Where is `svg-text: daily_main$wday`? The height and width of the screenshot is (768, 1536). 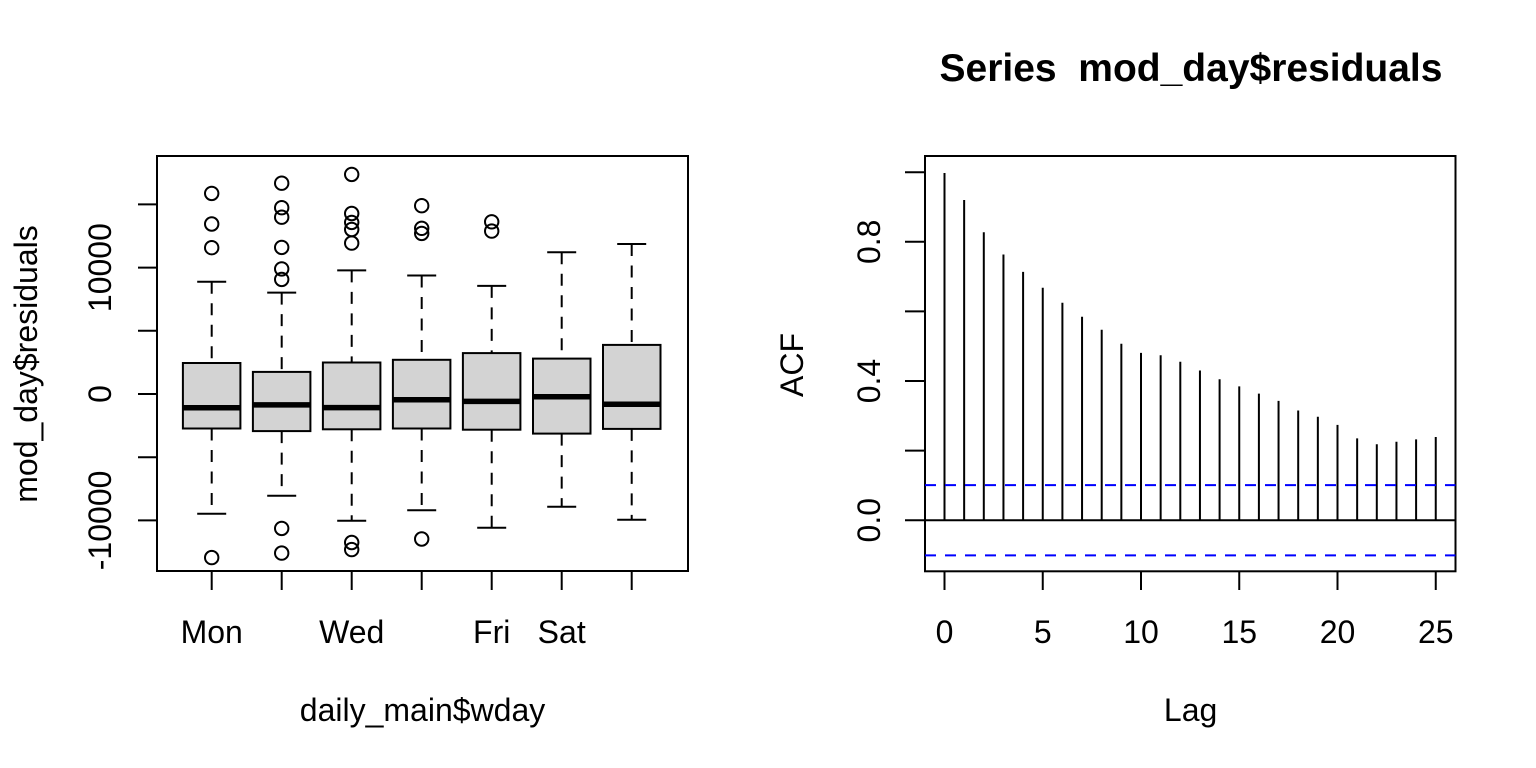 svg-text: daily_main$wday is located at coordinates (422, 710).